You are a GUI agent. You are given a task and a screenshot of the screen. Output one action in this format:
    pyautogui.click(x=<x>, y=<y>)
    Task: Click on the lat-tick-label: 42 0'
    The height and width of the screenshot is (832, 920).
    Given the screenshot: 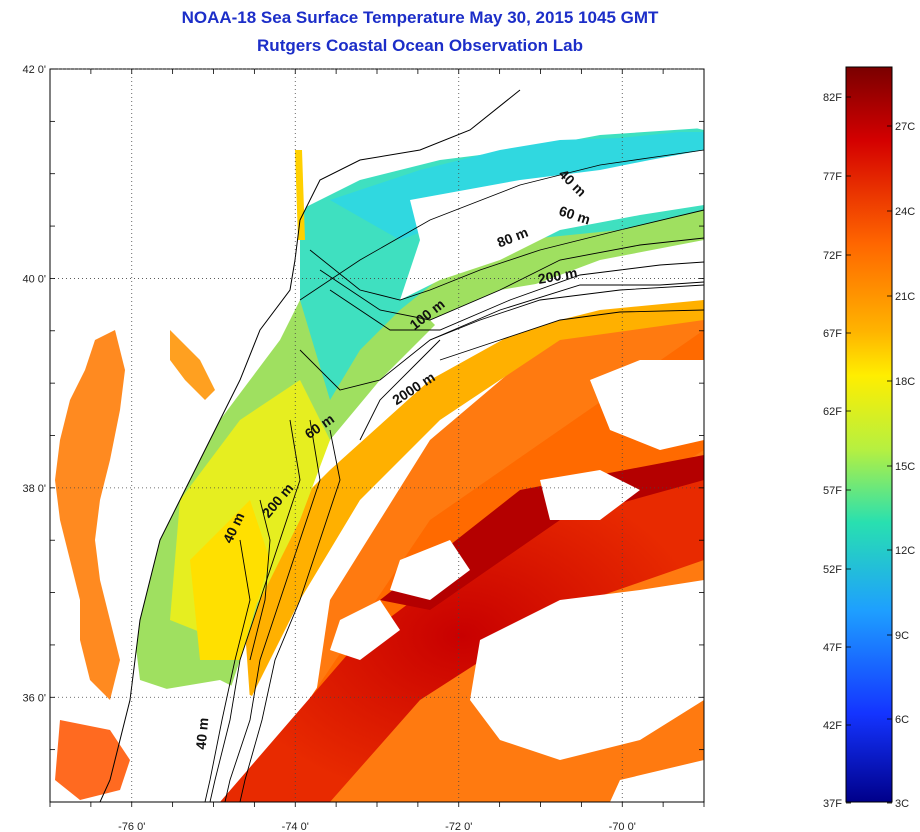 What is the action you would take?
    pyautogui.click(x=34, y=70)
    